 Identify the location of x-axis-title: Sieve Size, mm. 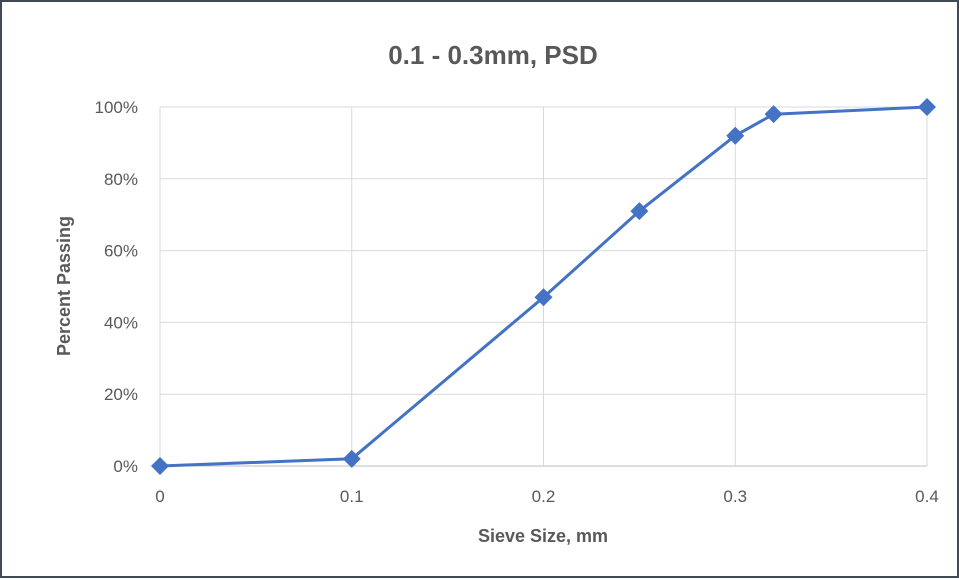
(543, 536).